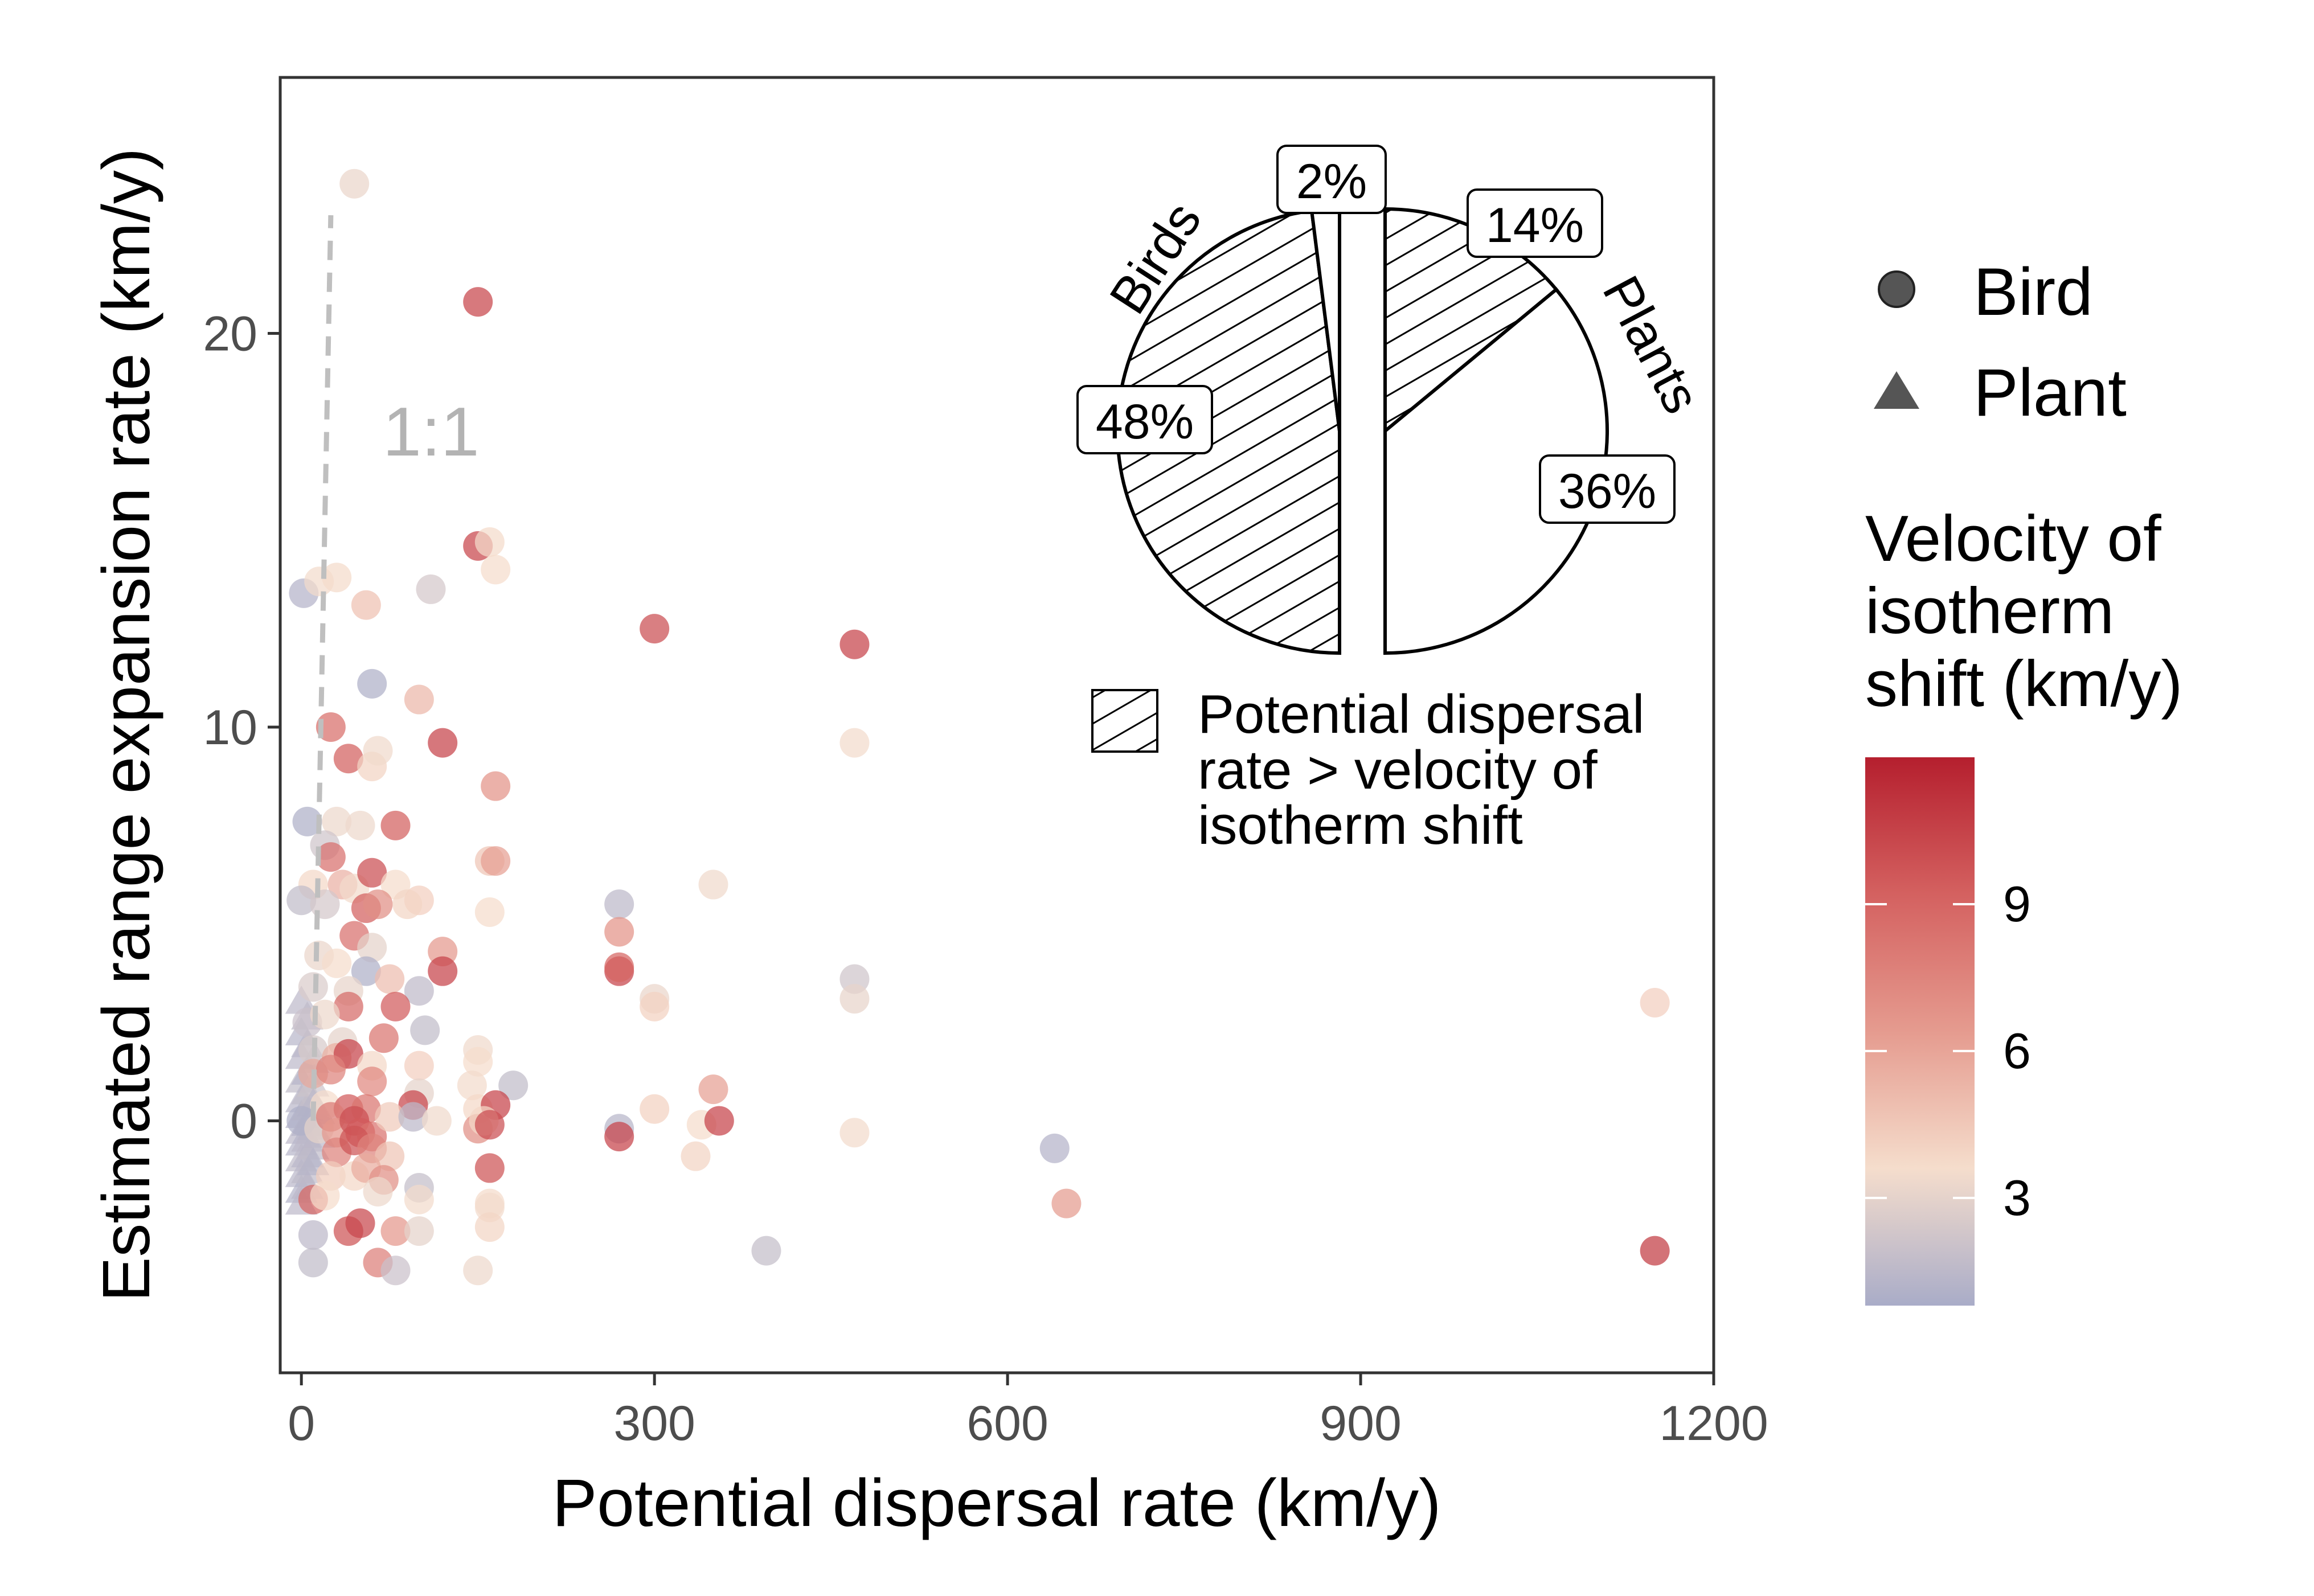  I want to click on pie-slice-label: 14%, so click(1535, 226).